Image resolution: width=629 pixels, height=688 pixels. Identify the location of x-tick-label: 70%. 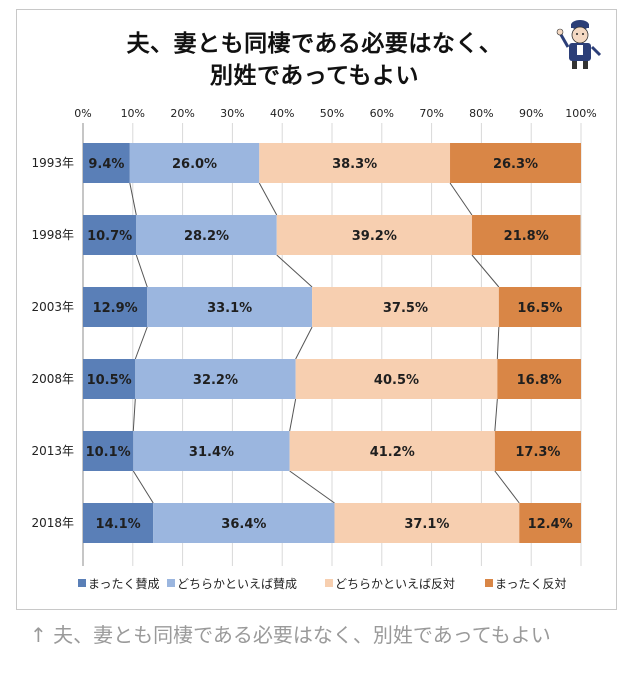
(431, 113).